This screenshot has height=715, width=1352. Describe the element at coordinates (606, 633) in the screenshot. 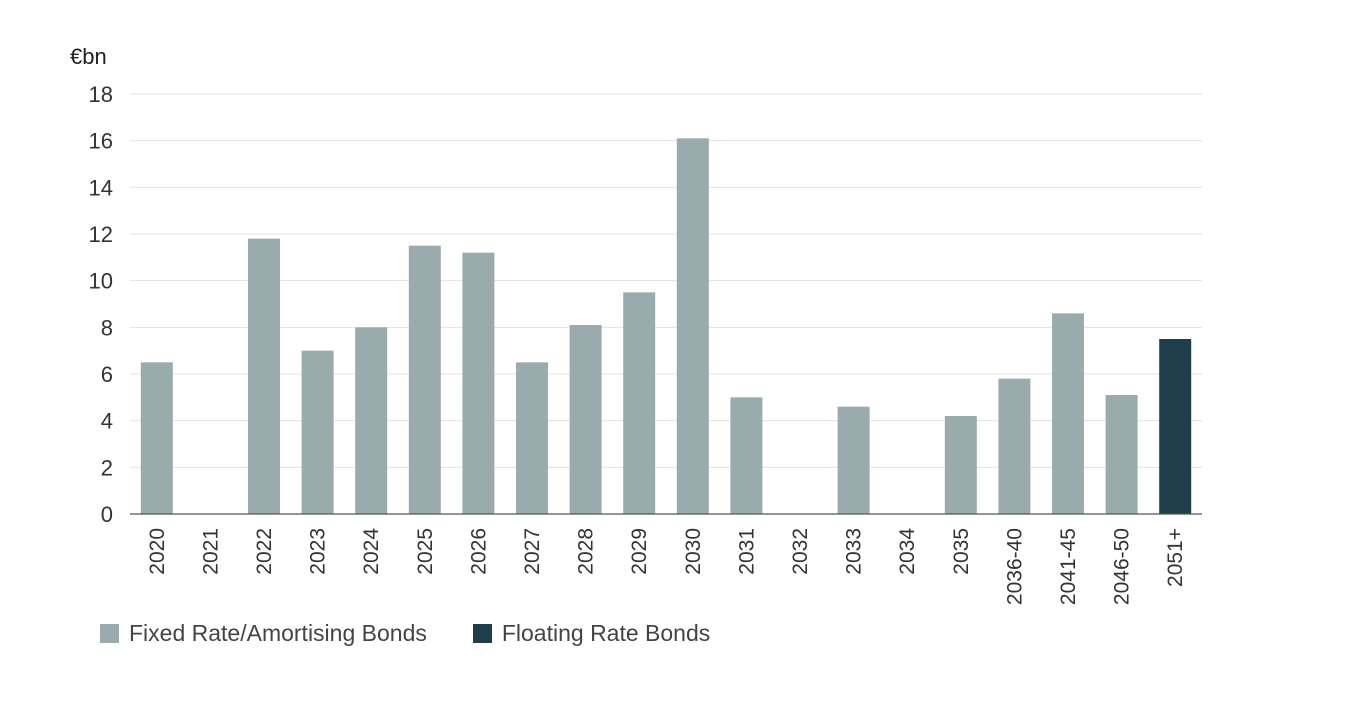

I see `legend-label-floating-rate: Floating Rate Bonds` at that location.